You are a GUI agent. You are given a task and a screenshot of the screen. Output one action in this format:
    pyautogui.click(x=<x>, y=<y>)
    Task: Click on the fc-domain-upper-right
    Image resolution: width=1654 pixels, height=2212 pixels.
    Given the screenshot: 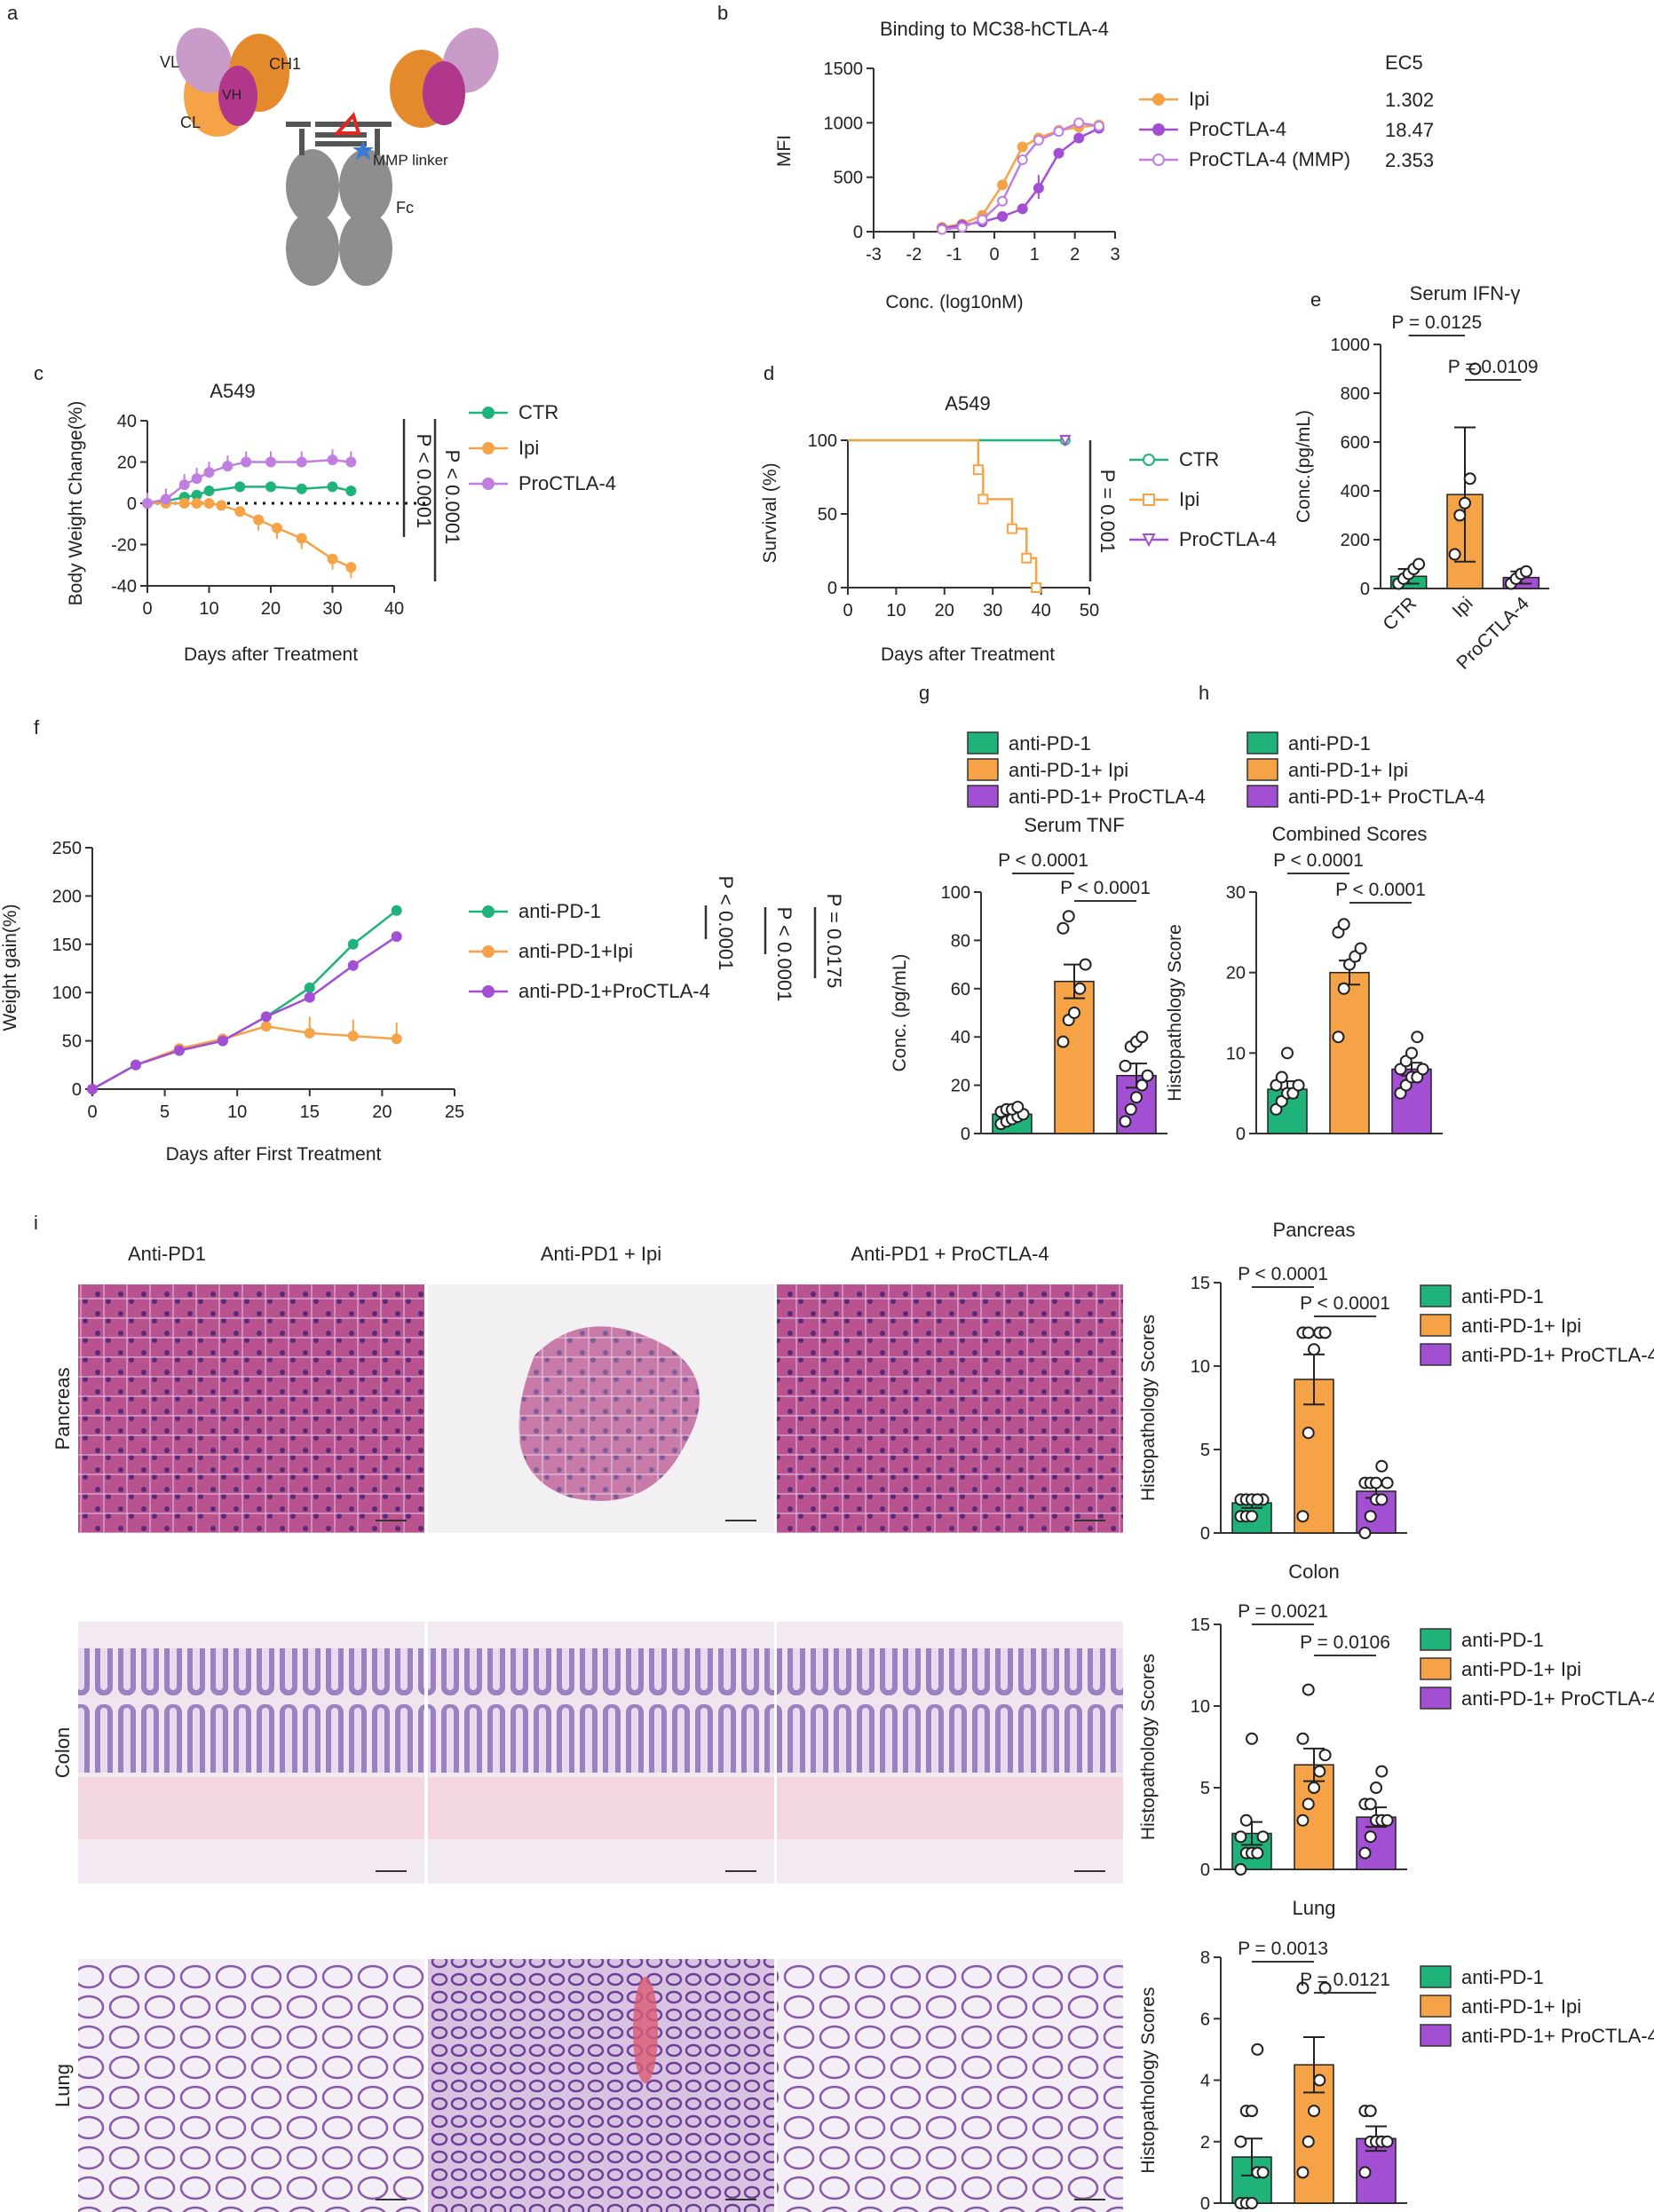 What is the action you would take?
    pyautogui.click(x=365, y=186)
    